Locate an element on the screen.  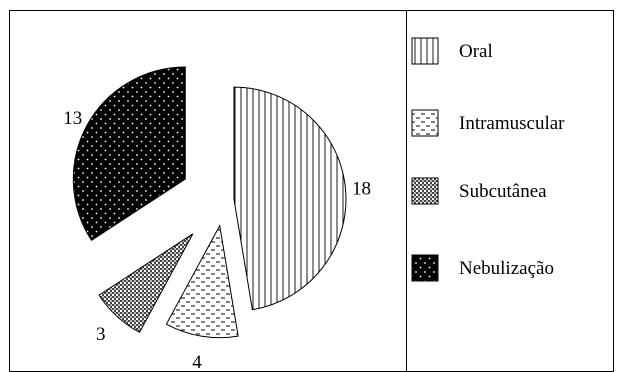
legend-label-nebulização: Nebulização is located at coordinates (506, 268).